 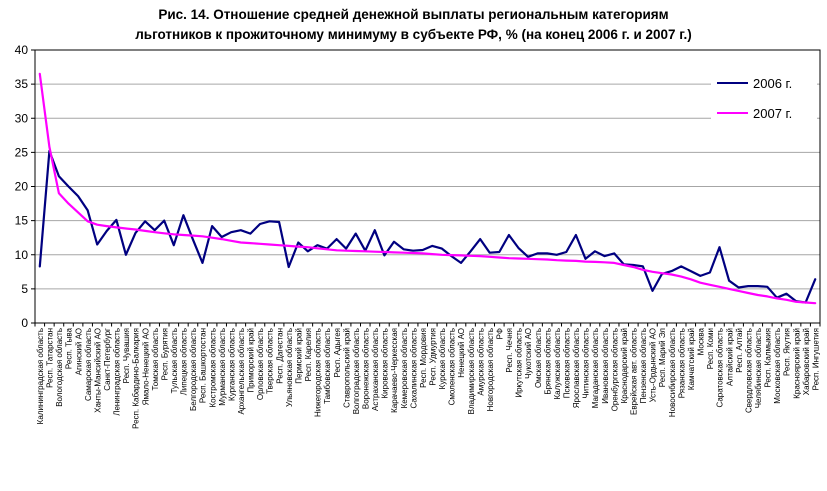 I want to click on x-category-label: Респ. Карелия, so click(x=308, y=354).